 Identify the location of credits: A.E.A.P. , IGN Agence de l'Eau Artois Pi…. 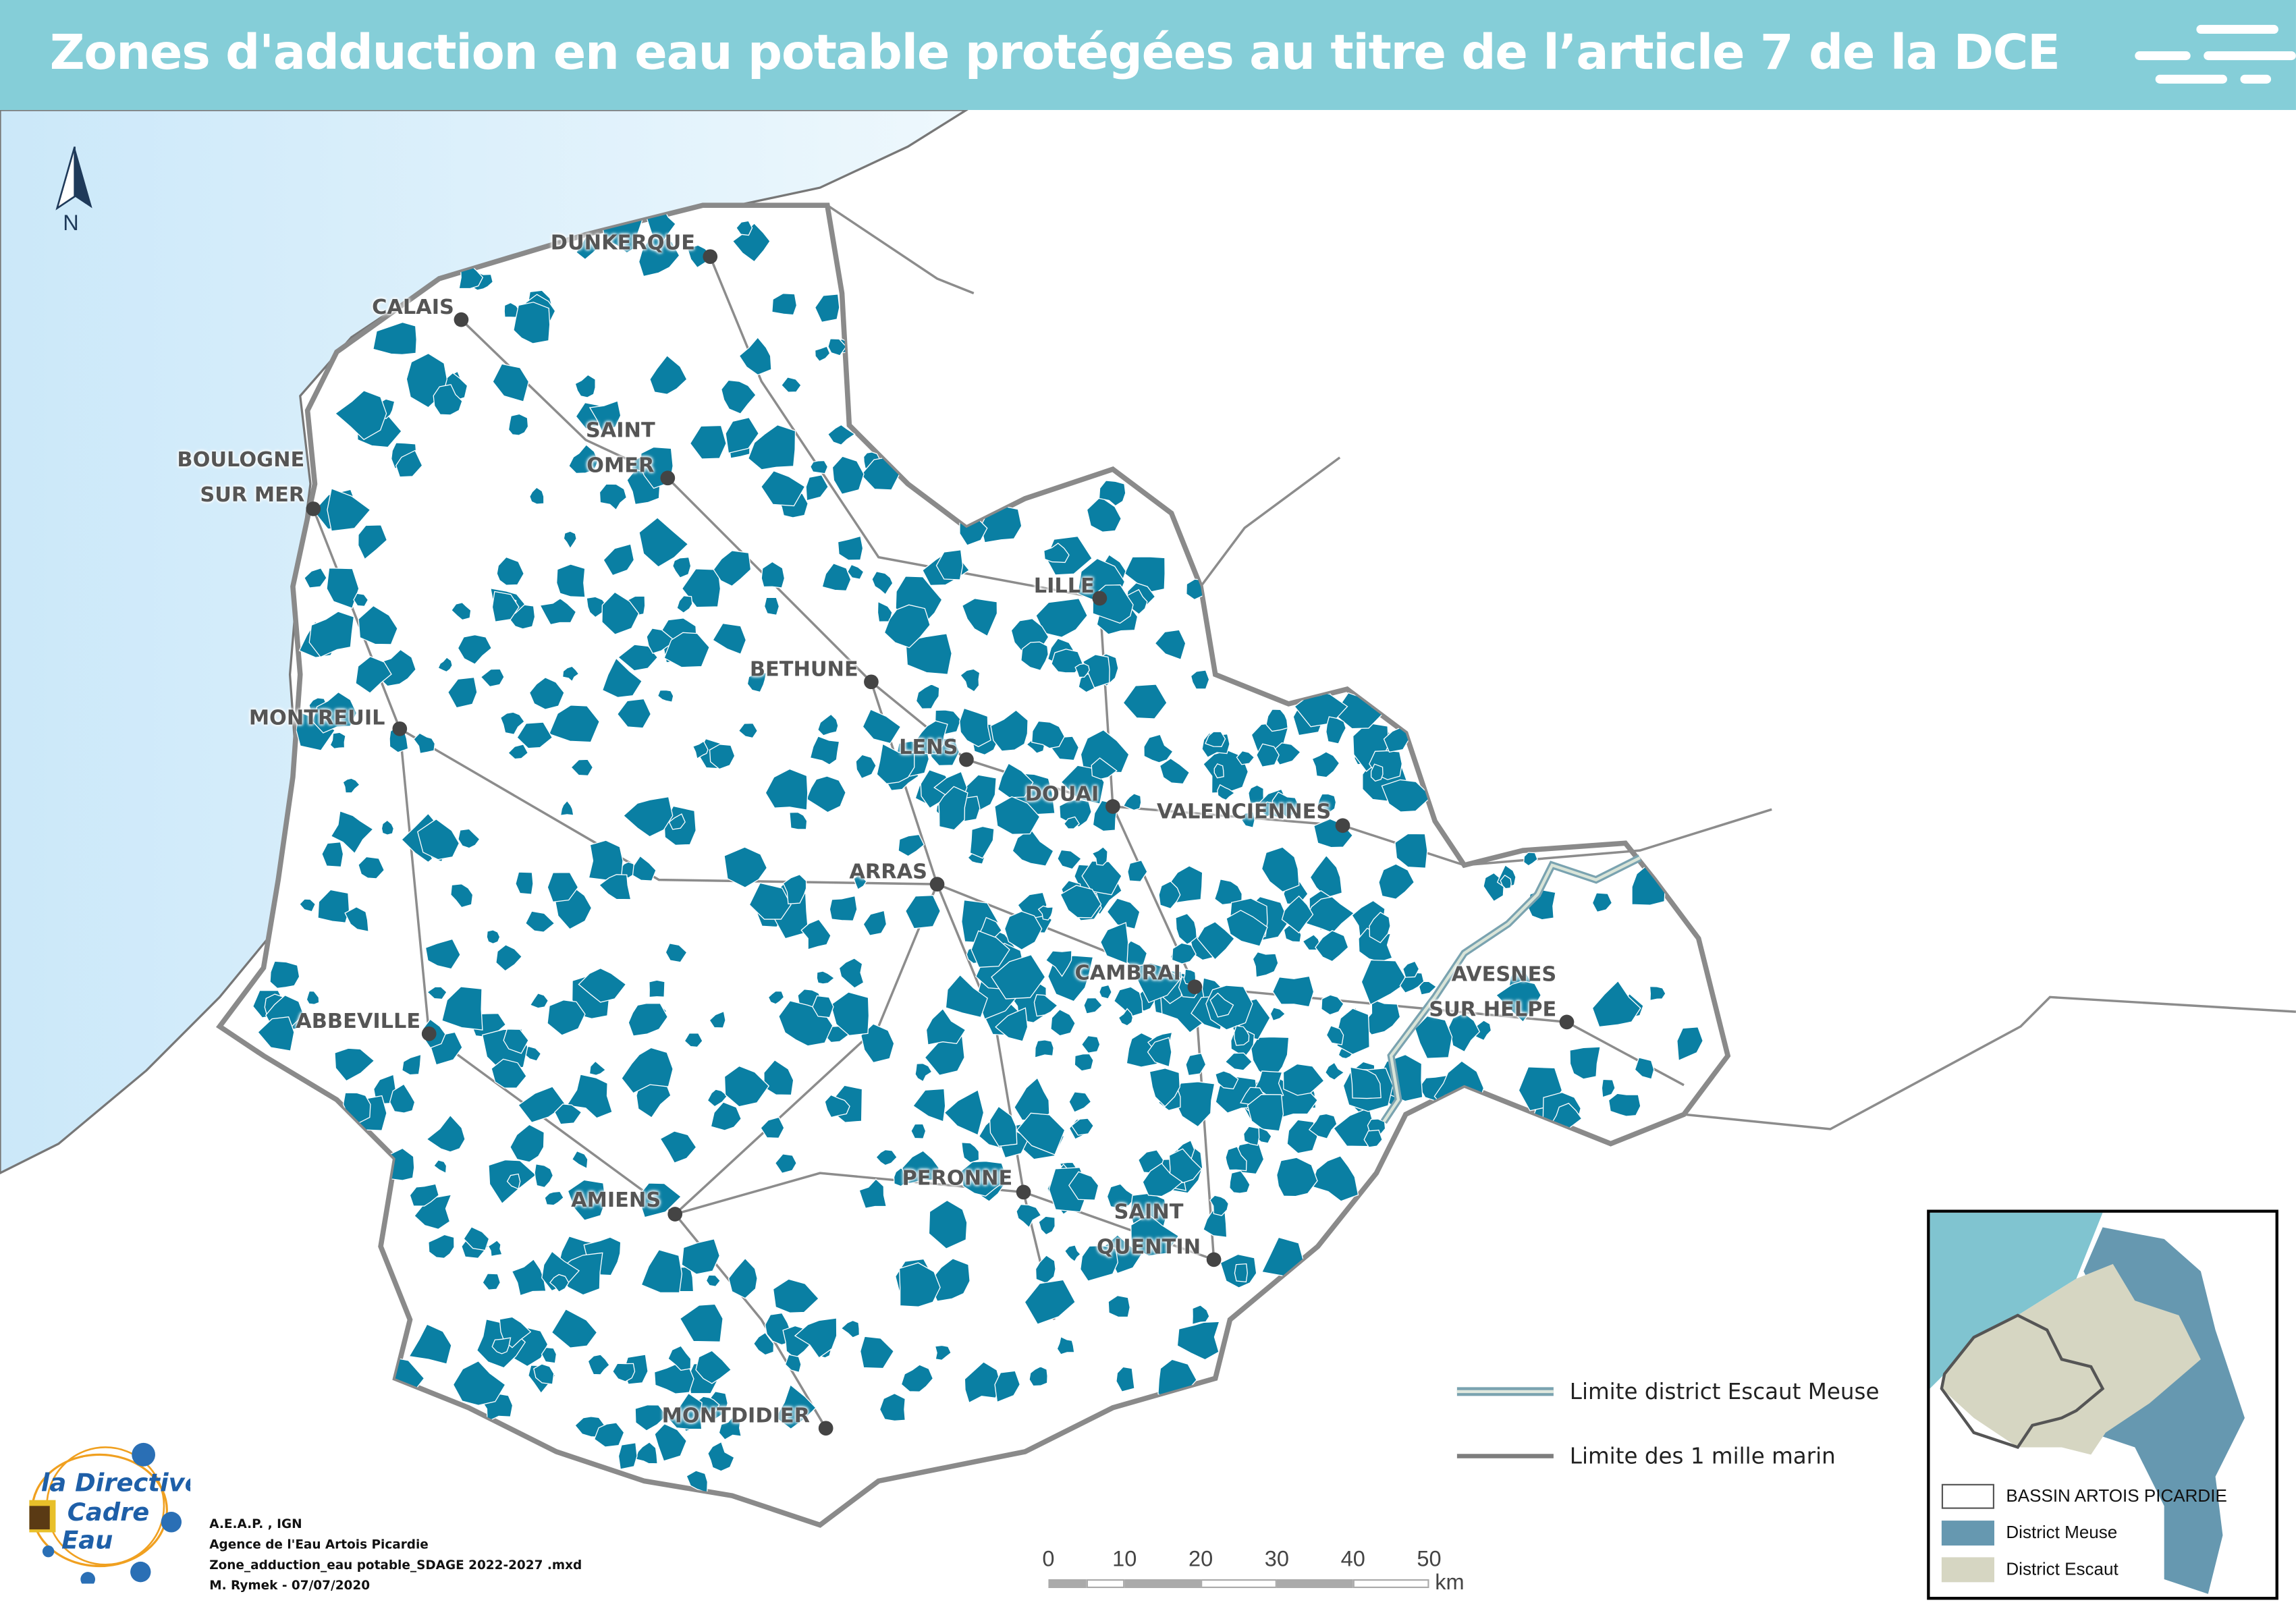
(395, 1555).